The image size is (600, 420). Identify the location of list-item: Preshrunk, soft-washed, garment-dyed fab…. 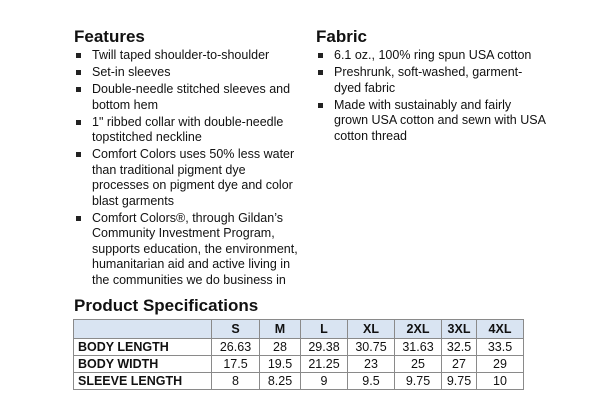
(432, 80).